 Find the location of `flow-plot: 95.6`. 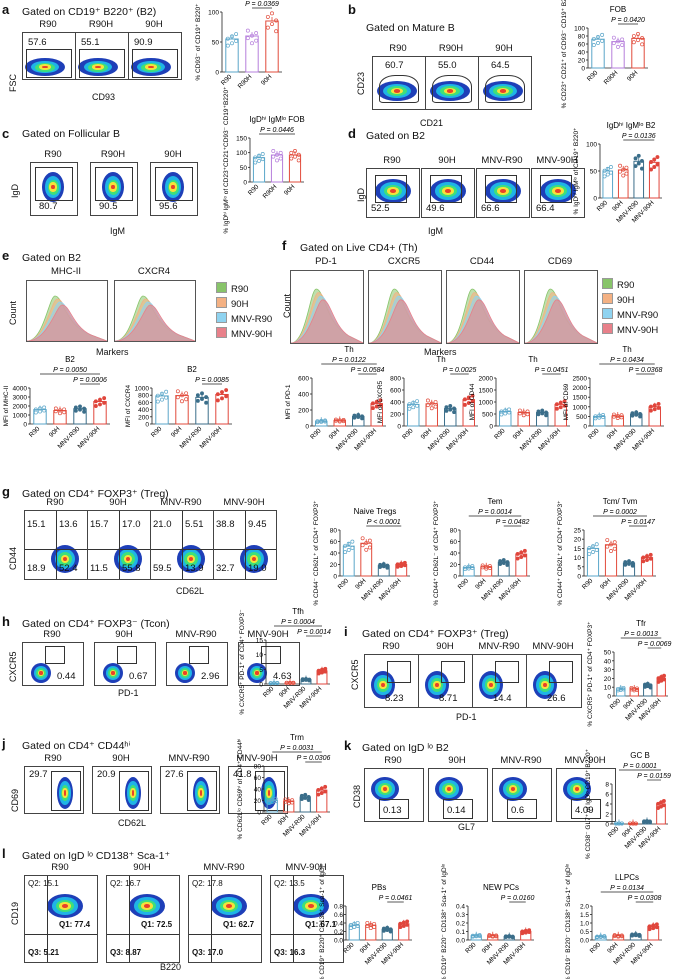

flow-plot: 95.6 is located at coordinates (174, 189).